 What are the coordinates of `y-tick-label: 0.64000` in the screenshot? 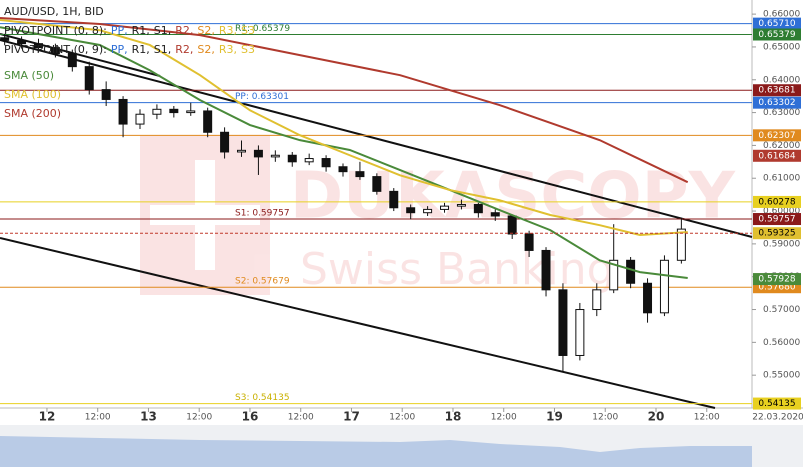 It's located at (781, 80).